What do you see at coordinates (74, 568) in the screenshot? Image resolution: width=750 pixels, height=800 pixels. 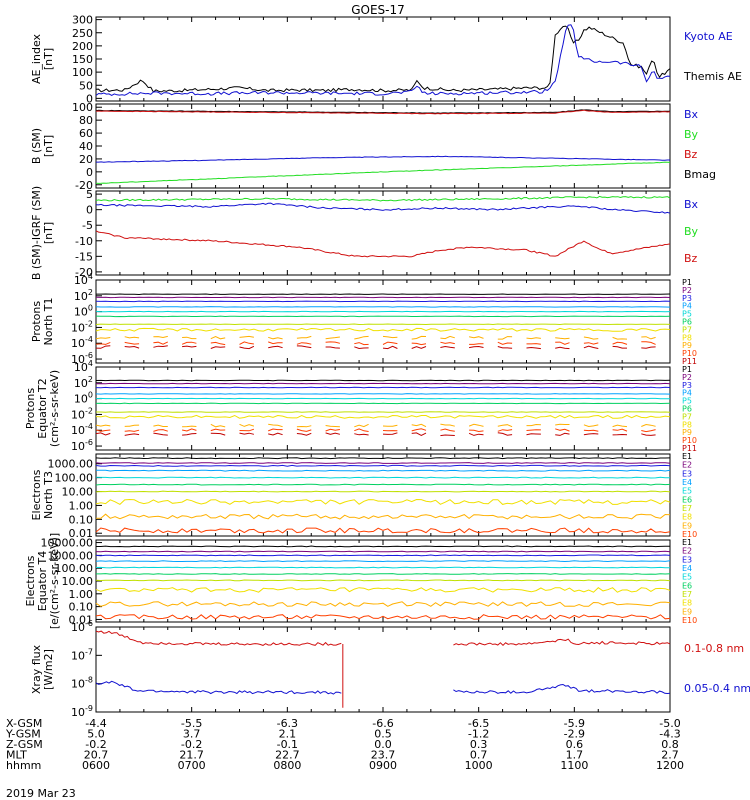 I see `y-tick-label: 100.00` at bounding box center [74, 568].